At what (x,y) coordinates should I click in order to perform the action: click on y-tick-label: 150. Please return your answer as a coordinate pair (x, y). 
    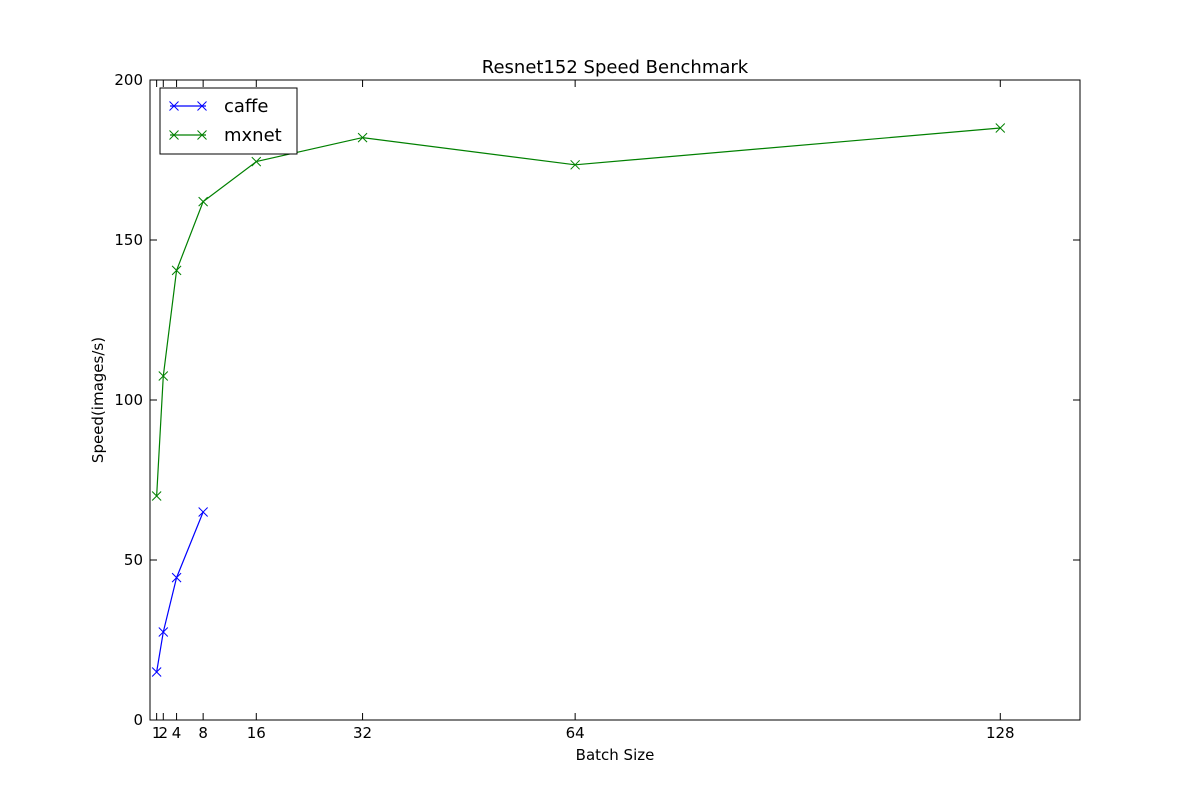
    Looking at the image, I should click on (128, 240).